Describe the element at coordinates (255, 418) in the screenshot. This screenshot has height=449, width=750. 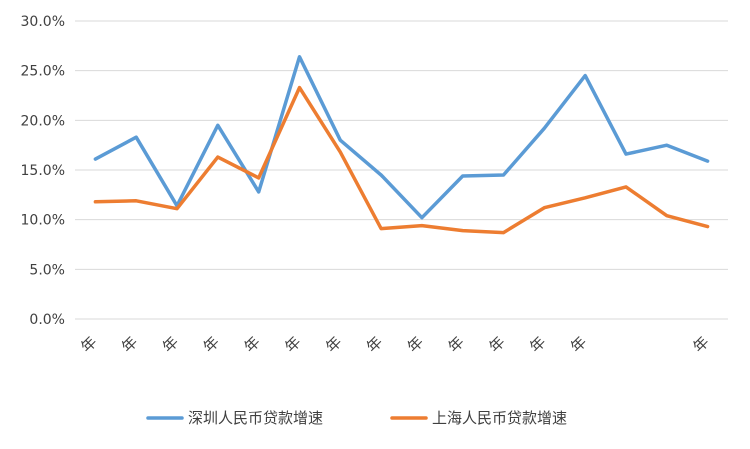
I see `legend-label: 深圳人民币贷款增速` at that location.